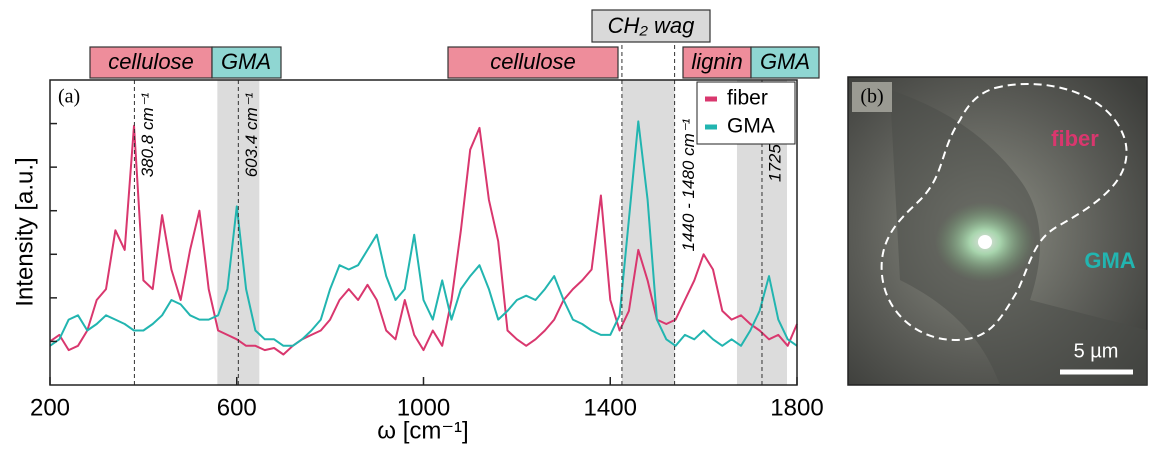 The width and height of the screenshot is (1150, 456). What do you see at coordinates (251, 134) in the screenshot?
I see `marker-label: 603.4 cm⁻¹` at bounding box center [251, 134].